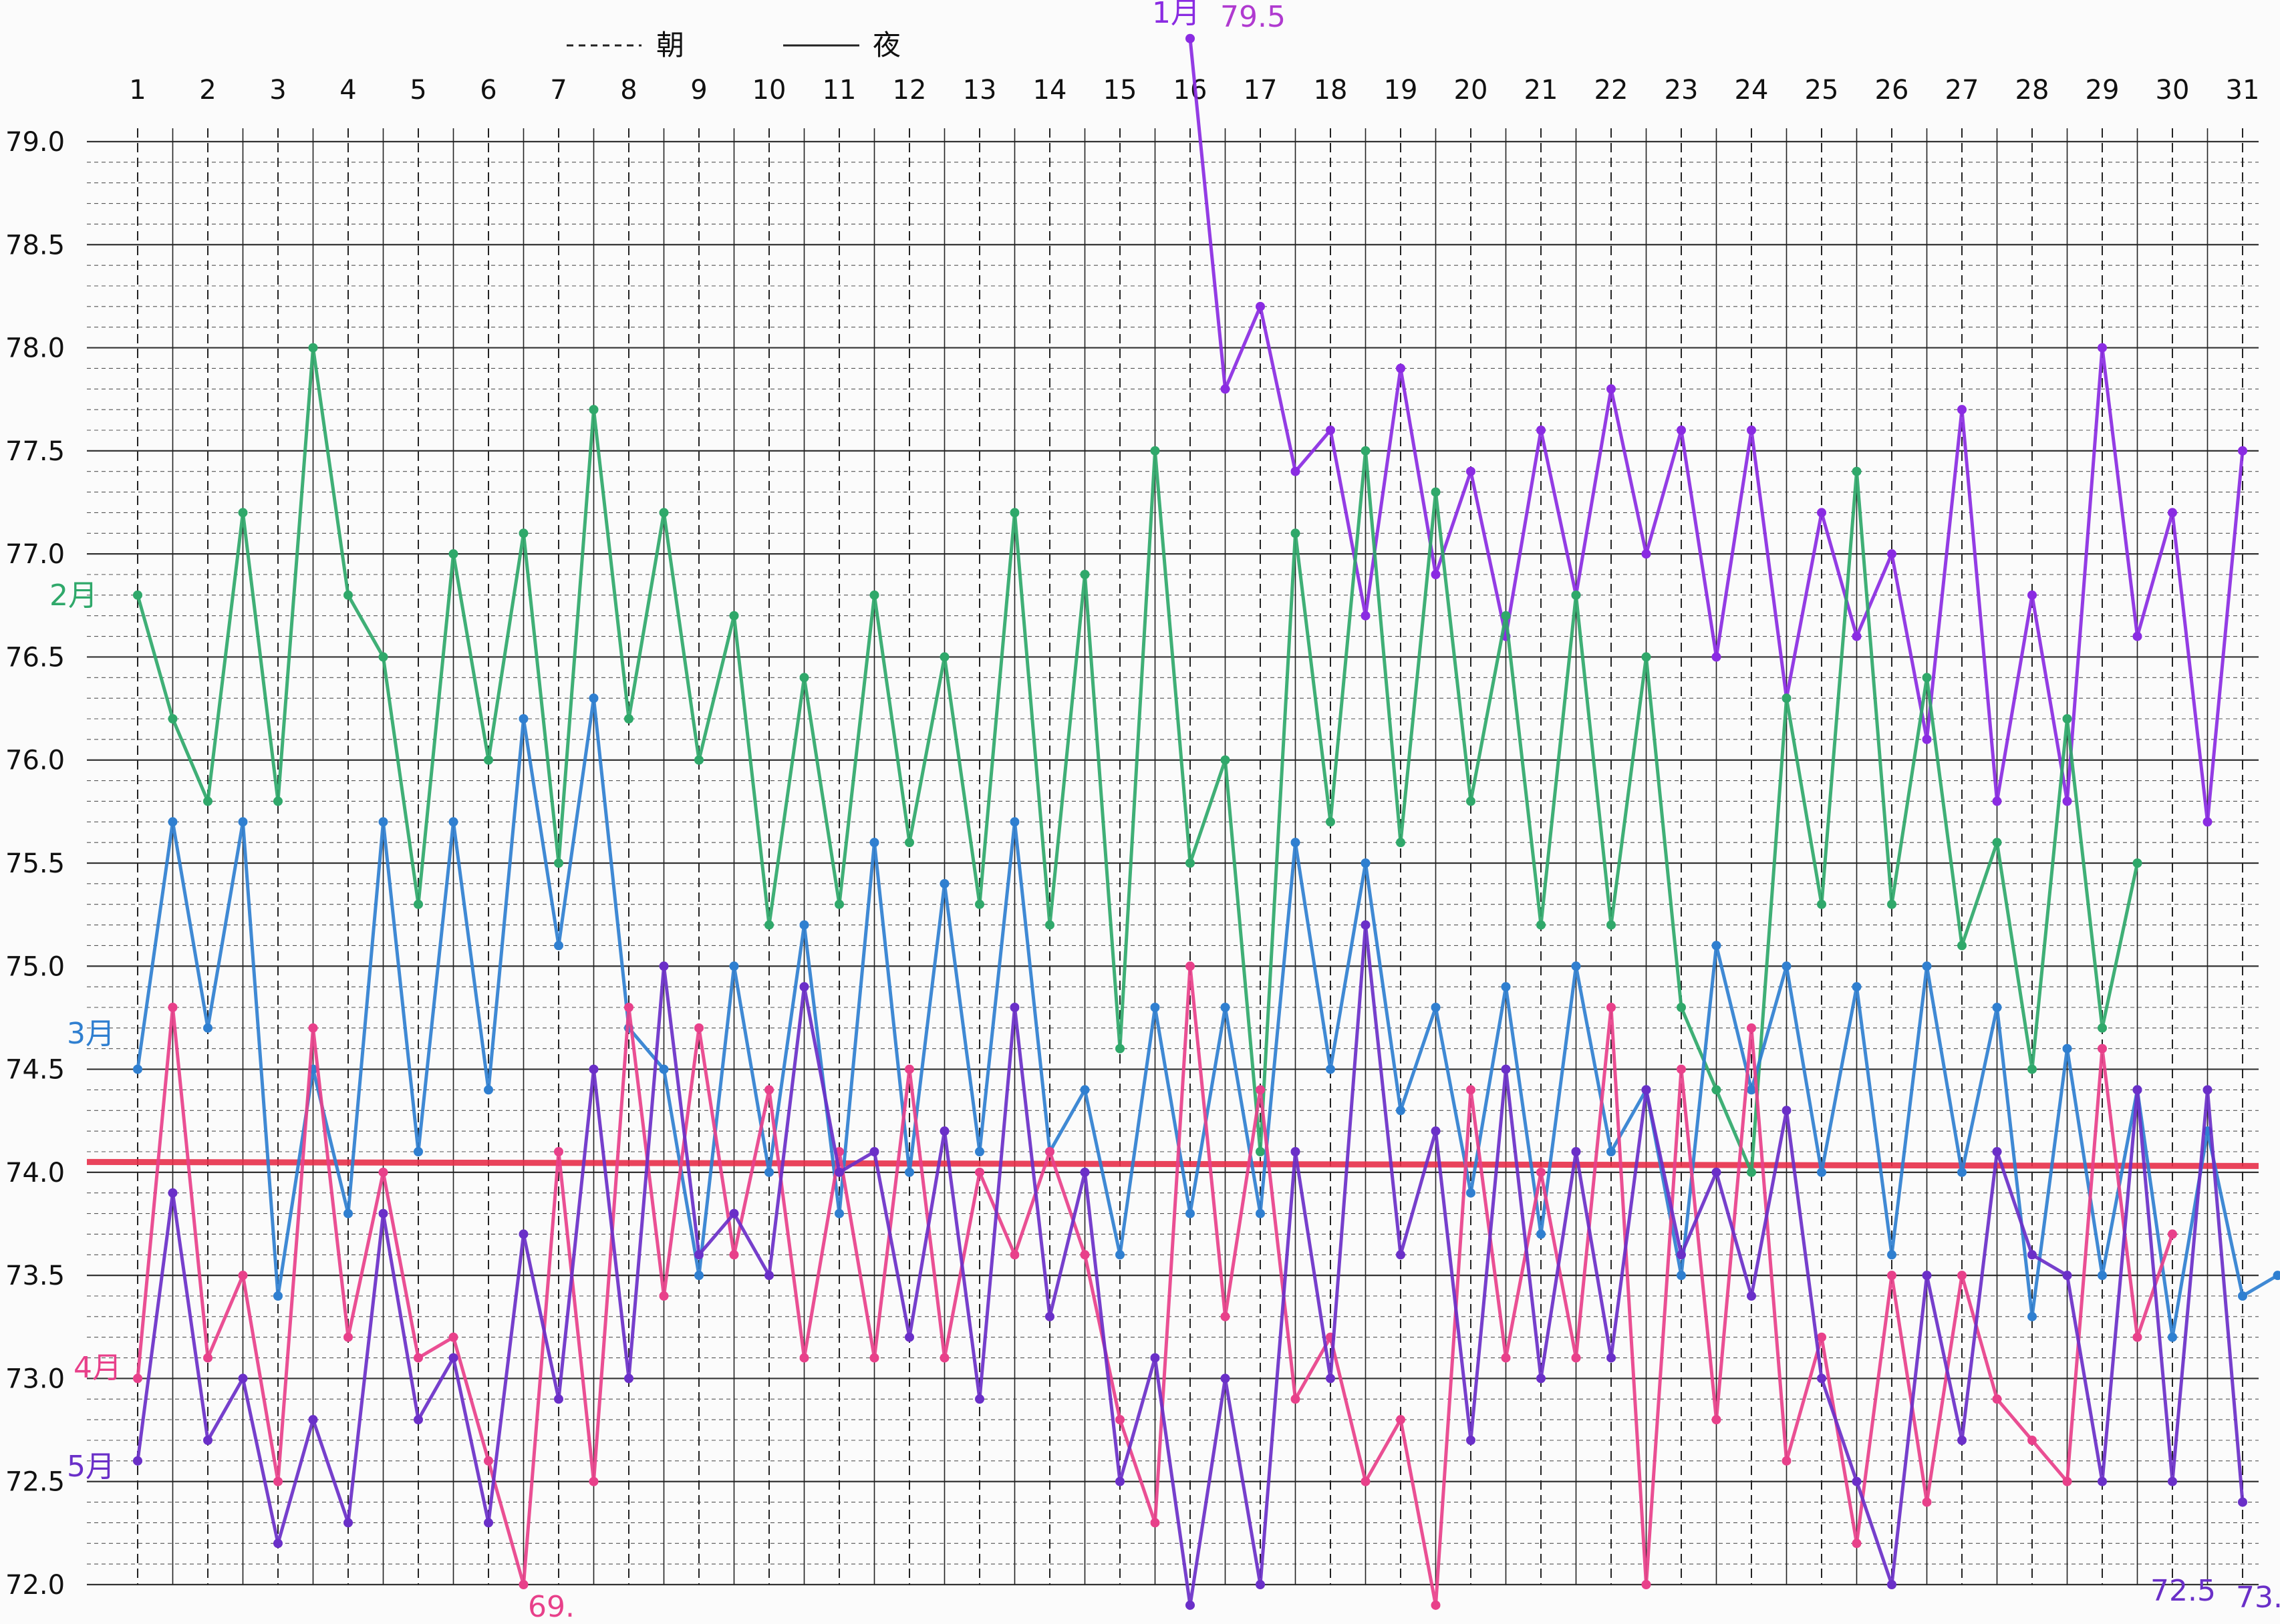 This screenshot has height=1624, width=2280. Describe the element at coordinates (35, 554) in the screenshot. I see `y-tick-label: 77.0` at that location.